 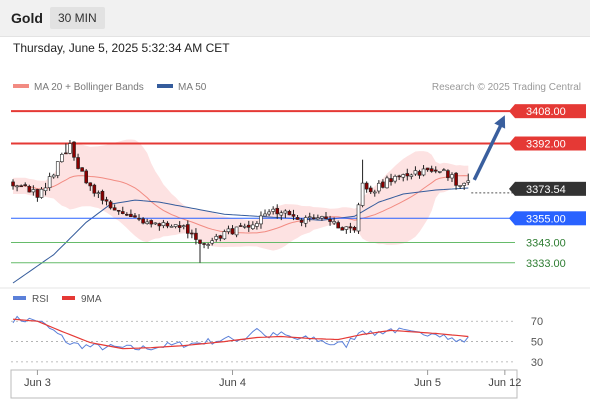 What do you see at coordinates (537, 343) in the screenshot?
I see `rsi-tick-label: 50` at bounding box center [537, 343].